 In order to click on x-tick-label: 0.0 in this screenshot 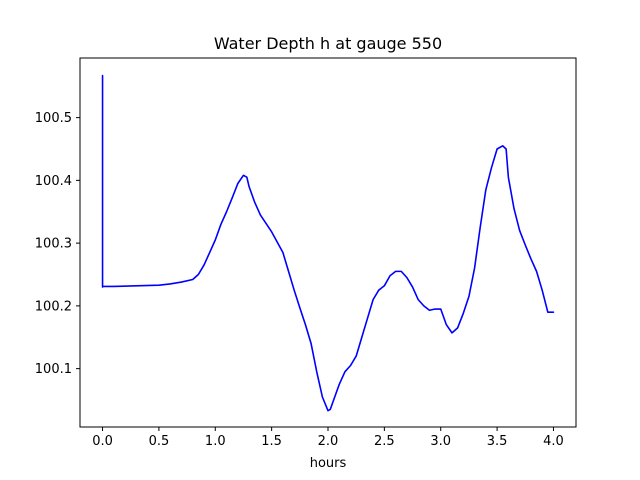, I will do `click(102, 441)`.